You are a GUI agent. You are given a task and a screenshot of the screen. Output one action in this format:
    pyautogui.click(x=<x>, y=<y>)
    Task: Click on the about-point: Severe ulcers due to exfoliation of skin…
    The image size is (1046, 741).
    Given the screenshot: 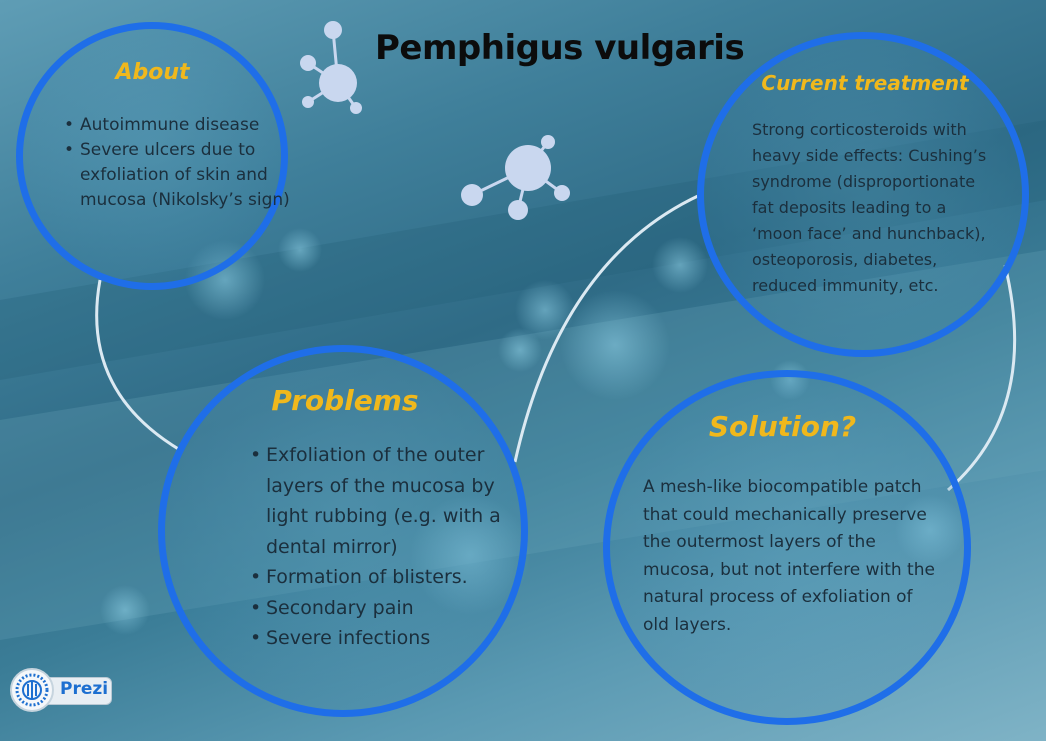 What is the action you would take?
    pyautogui.click(x=179, y=175)
    